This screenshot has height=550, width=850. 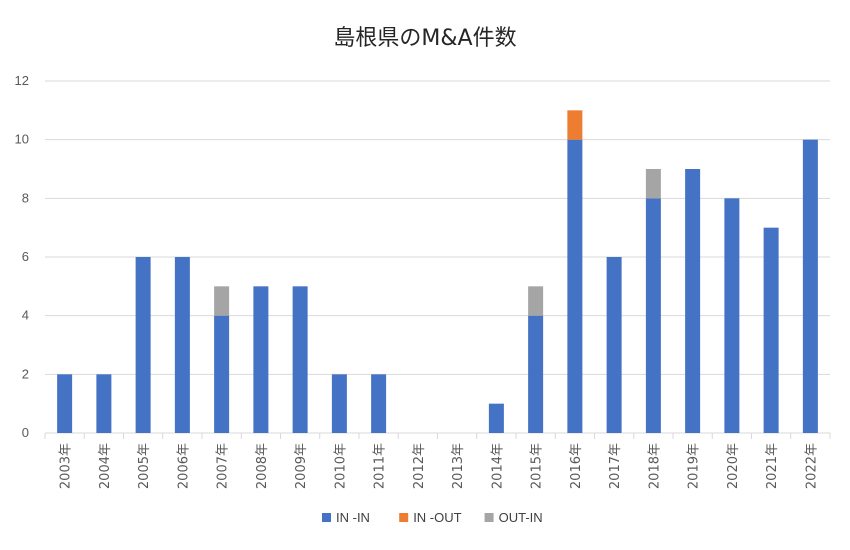 What do you see at coordinates (183, 466) in the screenshot?
I see `x-tick-label: 2006年` at bounding box center [183, 466].